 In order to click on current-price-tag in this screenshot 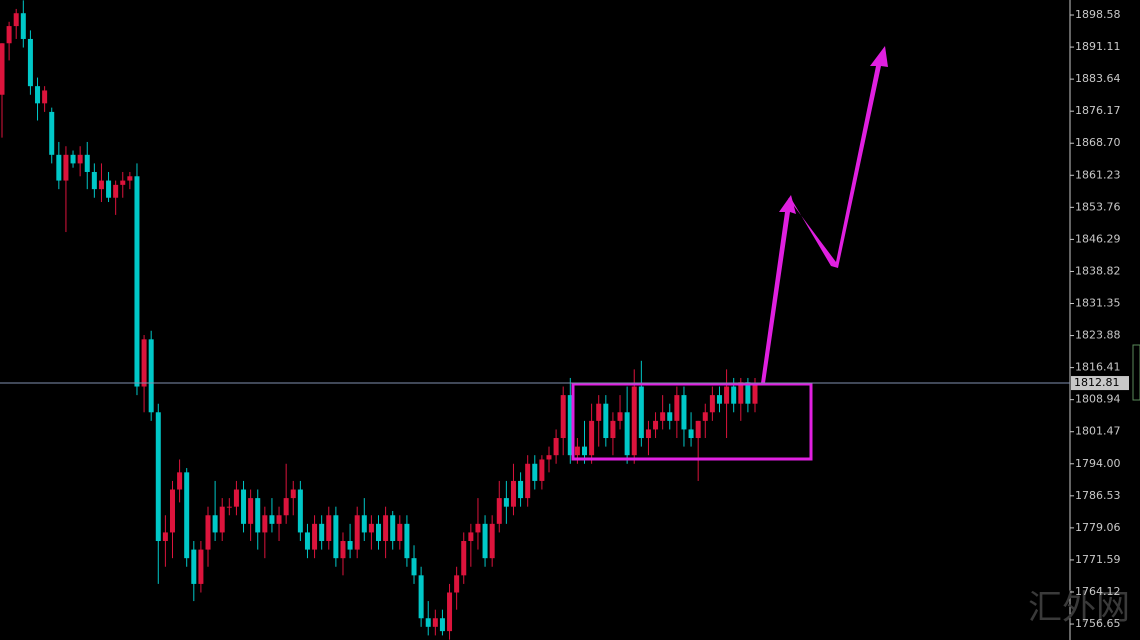, I will do `click(1100, 383)`.